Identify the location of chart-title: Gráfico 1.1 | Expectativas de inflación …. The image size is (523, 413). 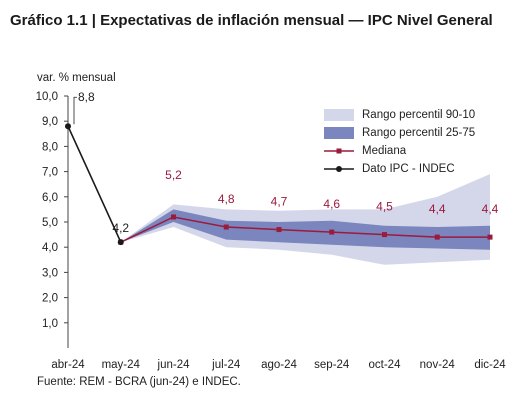
(251, 20).